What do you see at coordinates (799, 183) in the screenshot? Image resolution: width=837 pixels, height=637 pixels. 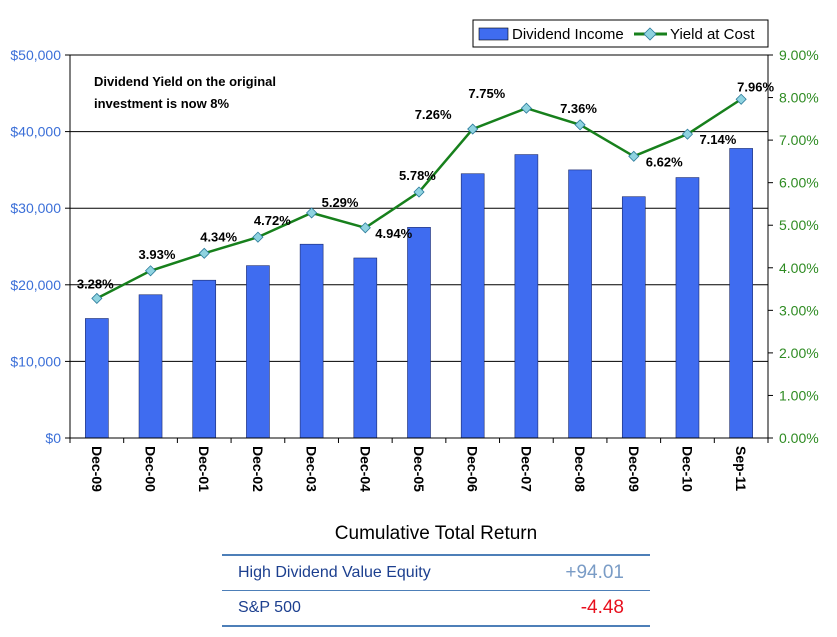 I see `right-axis-tick-label: 6.00%` at bounding box center [799, 183].